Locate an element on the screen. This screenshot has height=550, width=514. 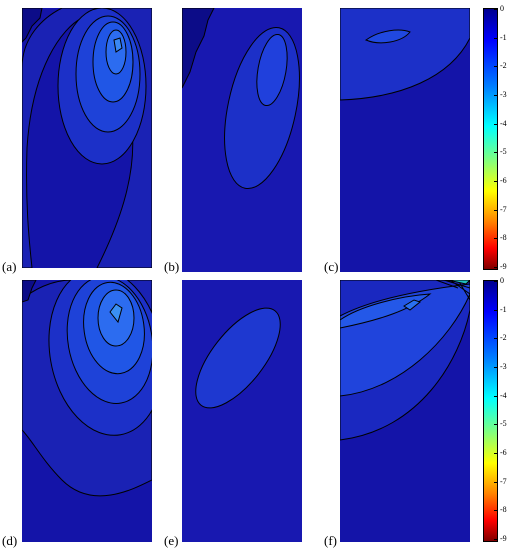
colorbar-bottom is located at coordinates (490, 411).